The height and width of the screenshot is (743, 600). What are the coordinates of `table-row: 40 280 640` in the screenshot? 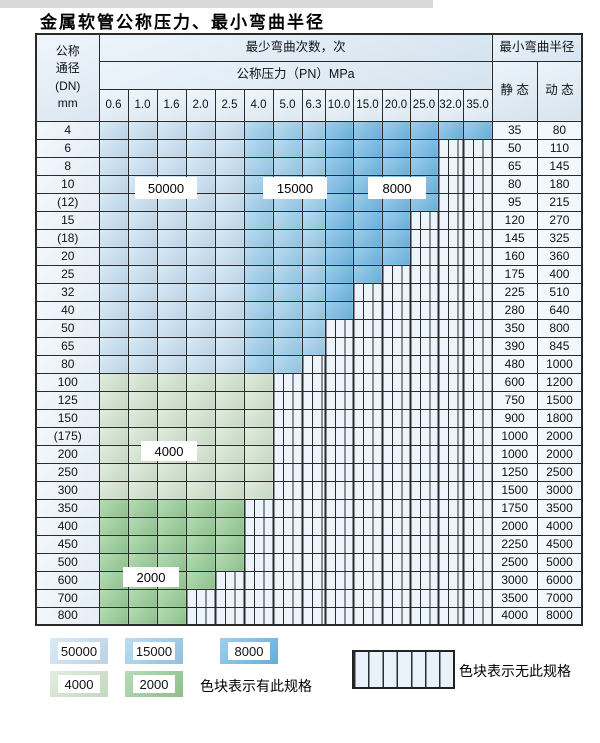 It's located at (309, 310).